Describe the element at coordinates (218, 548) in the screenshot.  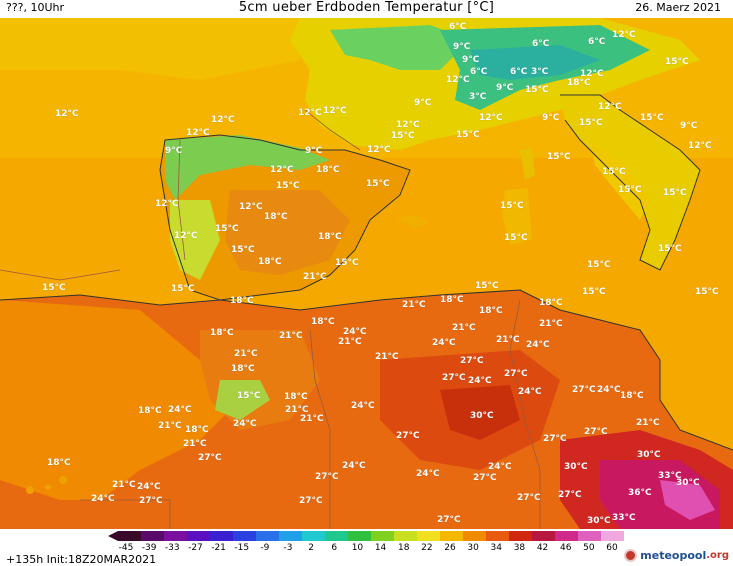
I see `colorbar-tick-label: -21` at that location.